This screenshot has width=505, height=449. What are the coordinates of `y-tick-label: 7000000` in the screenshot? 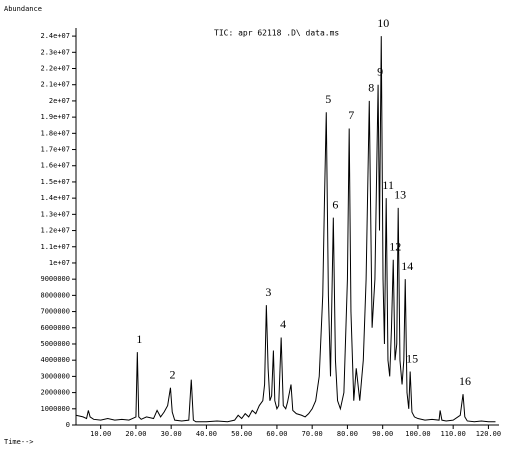 It's located at (55, 312).